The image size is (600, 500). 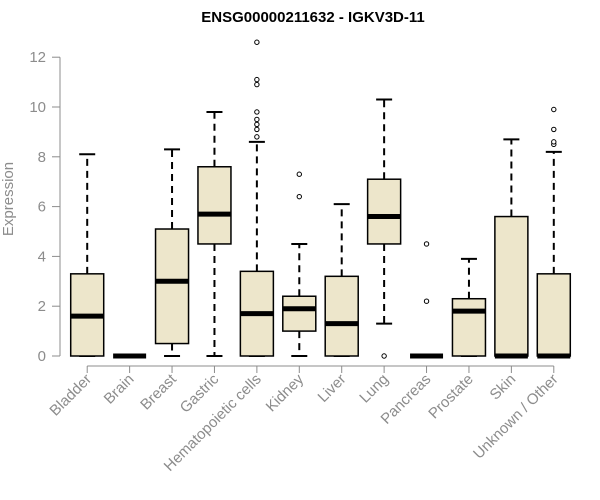 I want to click on x-tick-label: Lung, so click(x=374, y=389).